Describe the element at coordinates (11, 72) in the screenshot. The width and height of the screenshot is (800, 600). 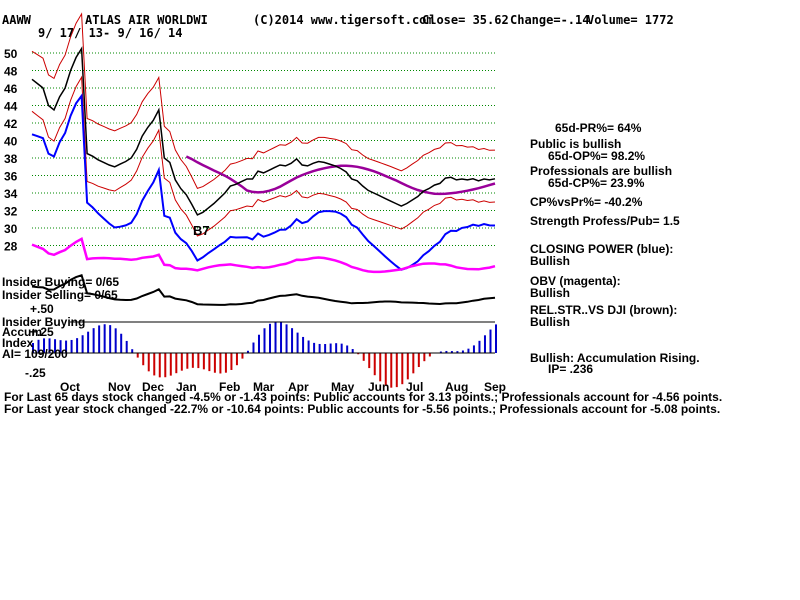
I see `y-tick-label: 48` at that location.